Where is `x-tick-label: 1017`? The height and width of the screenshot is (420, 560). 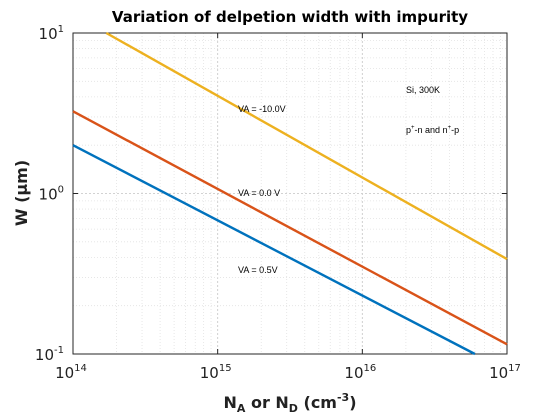
x-tick-label: 1017 is located at coordinates (505, 372).